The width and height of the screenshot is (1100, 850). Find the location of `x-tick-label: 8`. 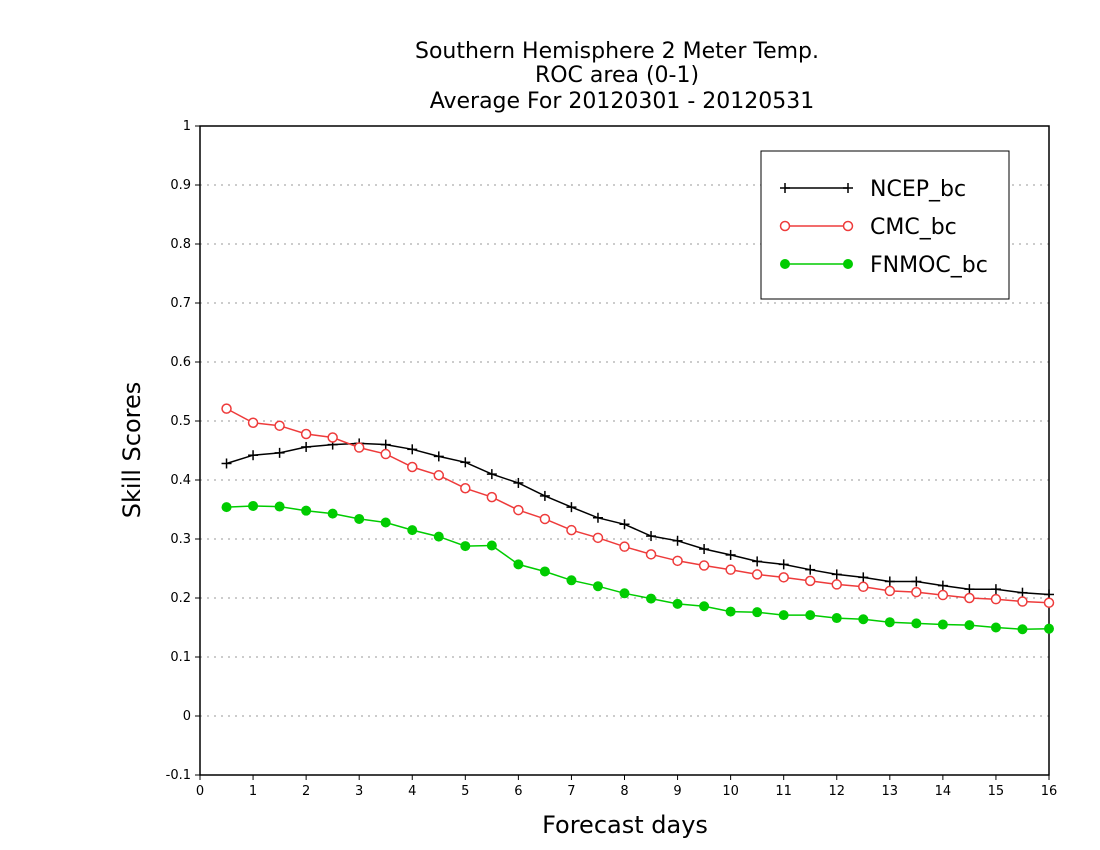

x-tick-label: 8 is located at coordinates (624, 791).